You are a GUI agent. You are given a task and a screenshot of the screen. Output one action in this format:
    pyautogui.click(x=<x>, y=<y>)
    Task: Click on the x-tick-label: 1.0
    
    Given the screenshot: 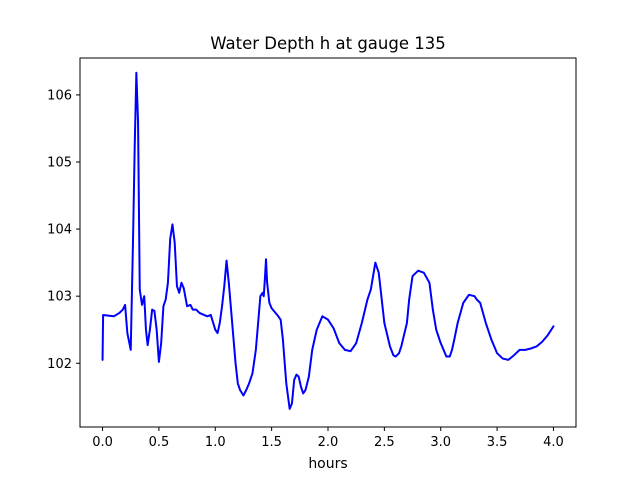 What is the action you would take?
    pyautogui.click(x=215, y=442)
    